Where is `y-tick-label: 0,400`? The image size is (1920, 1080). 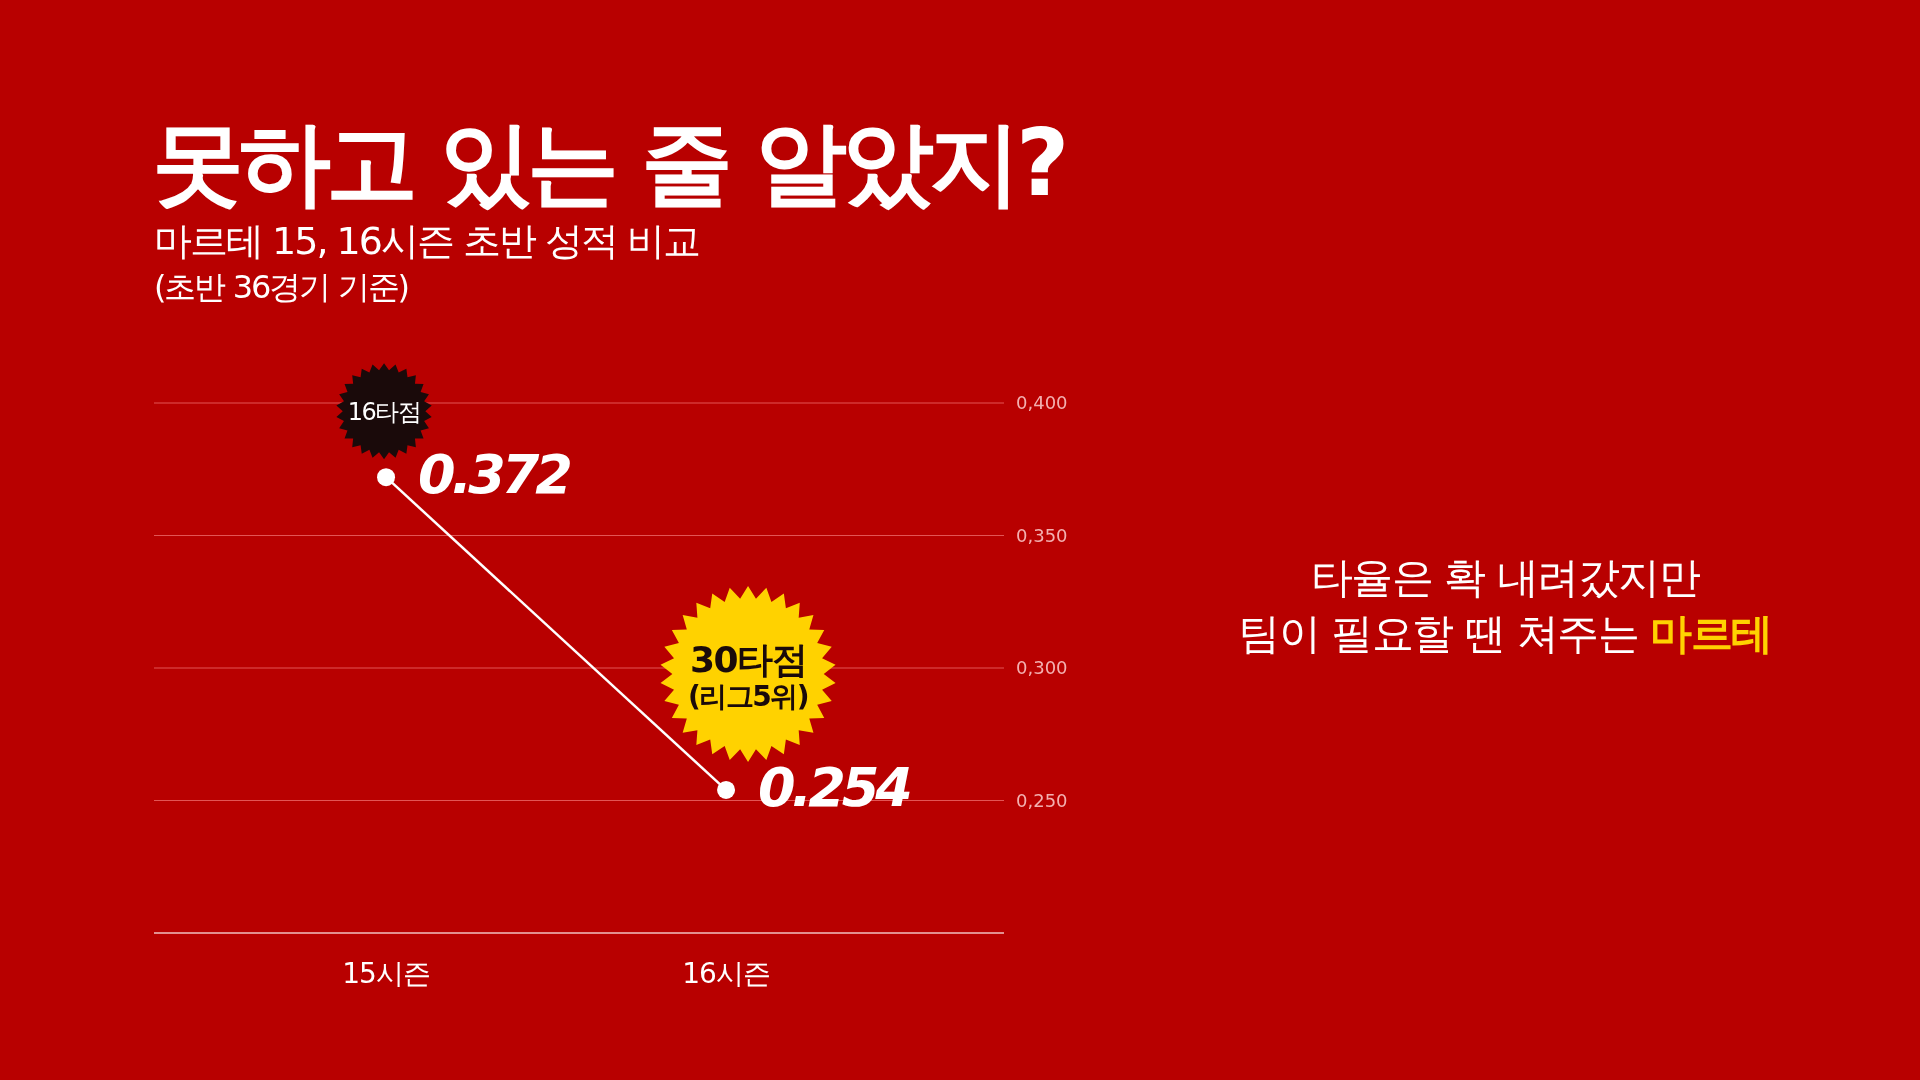
y-tick-label: 0,400 is located at coordinates (1042, 402).